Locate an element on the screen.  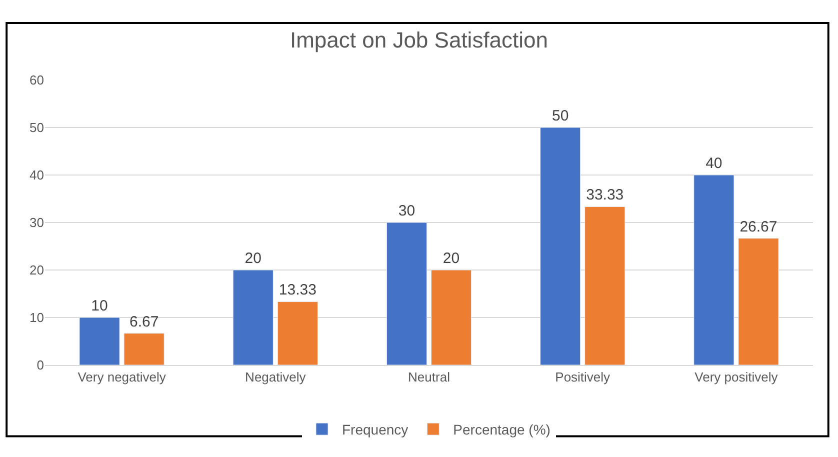
data-label: 10 is located at coordinates (99, 306).